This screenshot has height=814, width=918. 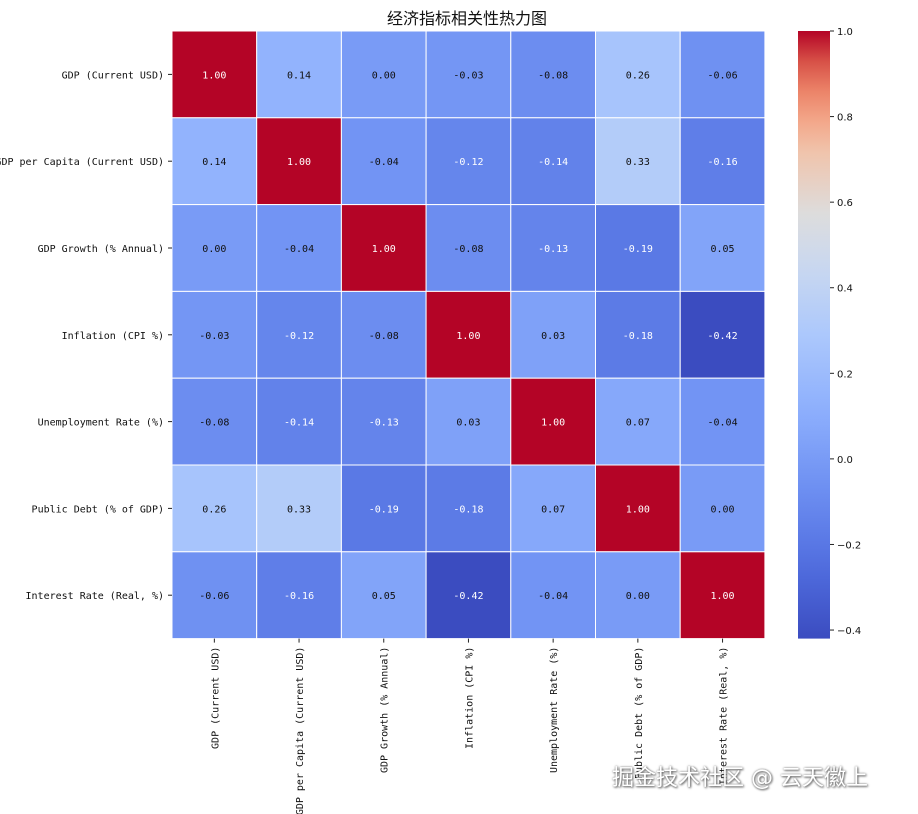 What do you see at coordinates (639, 713) in the screenshot?
I see `x-tick-label: Public Debt (% of GDP)` at bounding box center [639, 713].